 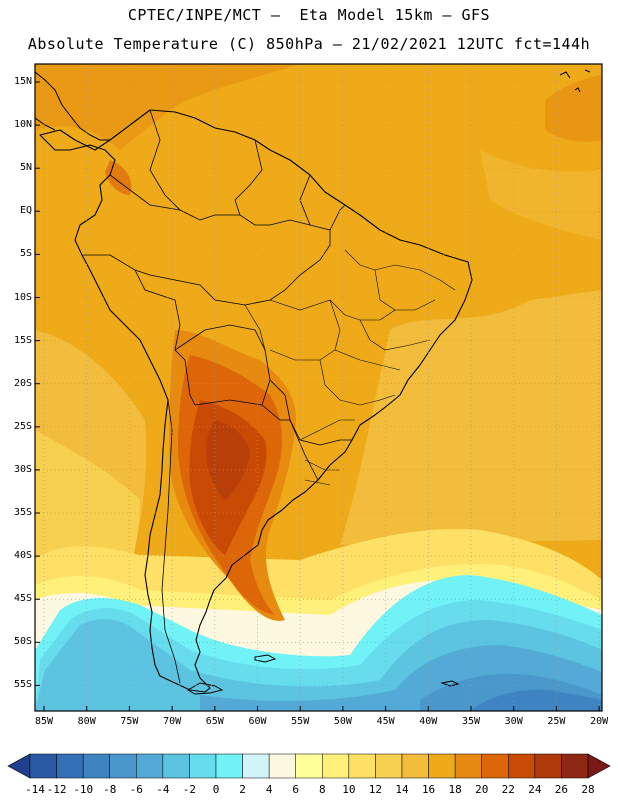 I want to click on colorbar-high-extend, so click(x=599, y=766).